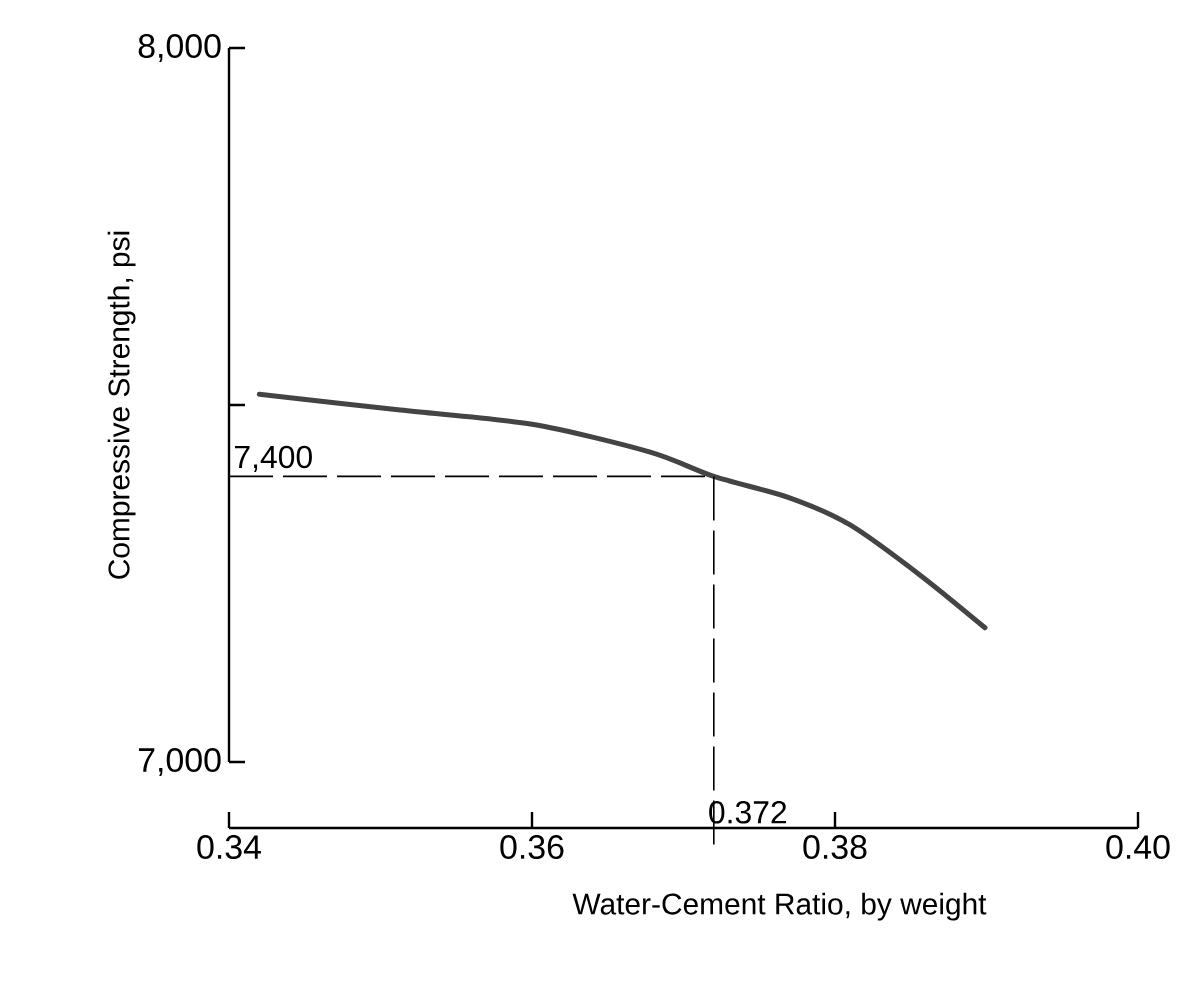  Describe the element at coordinates (121, 405) in the screenshot. I see `y-axis-title: Compressive Strength, psi` at that location.